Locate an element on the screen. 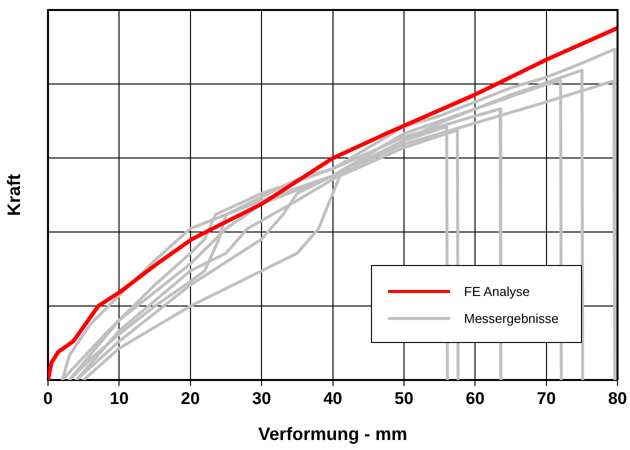 This screenshot has width=630, height=450. x-tick-label: 60 is located at coordinates (475, 398).